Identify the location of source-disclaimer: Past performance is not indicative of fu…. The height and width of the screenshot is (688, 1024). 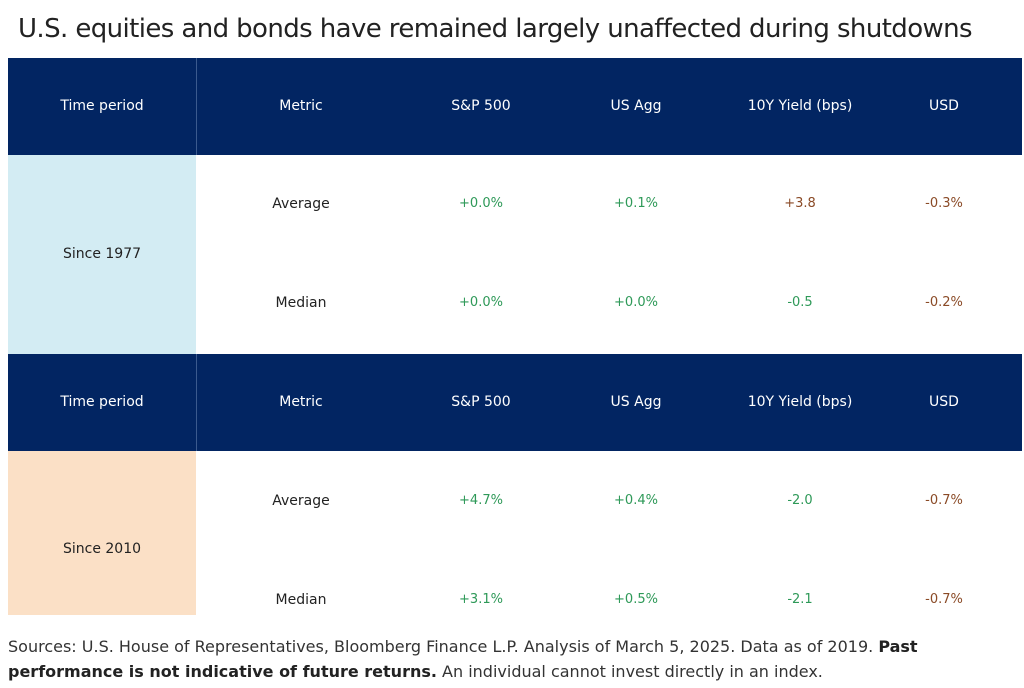
(463, 659).